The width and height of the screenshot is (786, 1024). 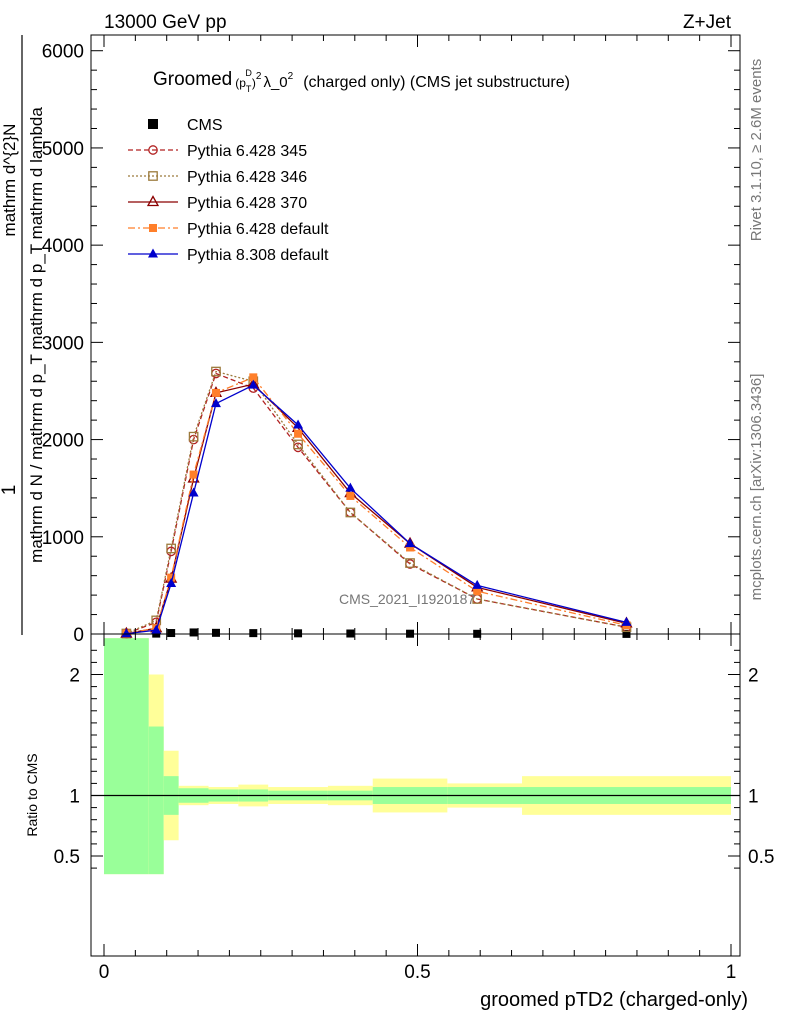 What do you see at coordinates (185, 125) in the screenshot?
I see `legend-entry-0: CMS` at bounding box center [185, 125].